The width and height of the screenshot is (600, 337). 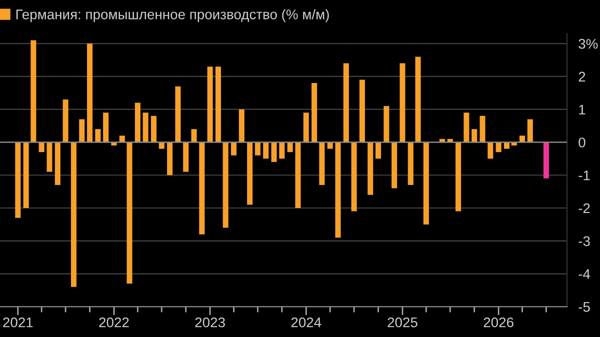 I want to click on x-tick-label: 2022, so click(x=114, y=322).